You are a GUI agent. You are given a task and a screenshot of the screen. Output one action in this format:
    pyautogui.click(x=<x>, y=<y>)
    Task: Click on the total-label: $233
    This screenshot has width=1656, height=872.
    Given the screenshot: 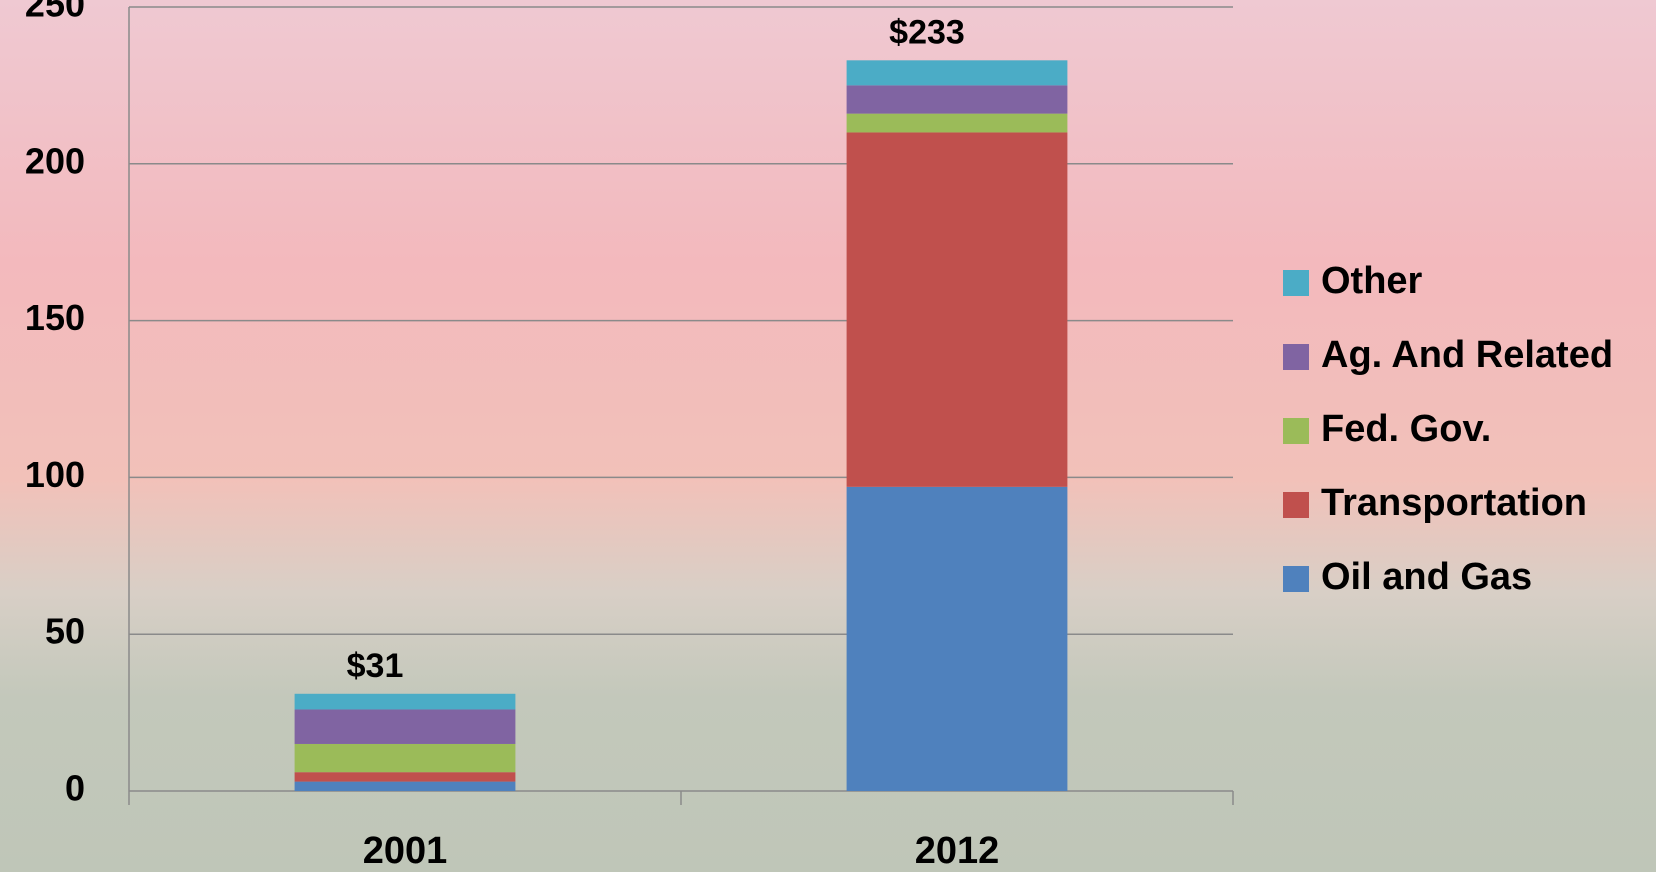 What is the action you would take?
    pyautogui.click(x=927, y=32)
    